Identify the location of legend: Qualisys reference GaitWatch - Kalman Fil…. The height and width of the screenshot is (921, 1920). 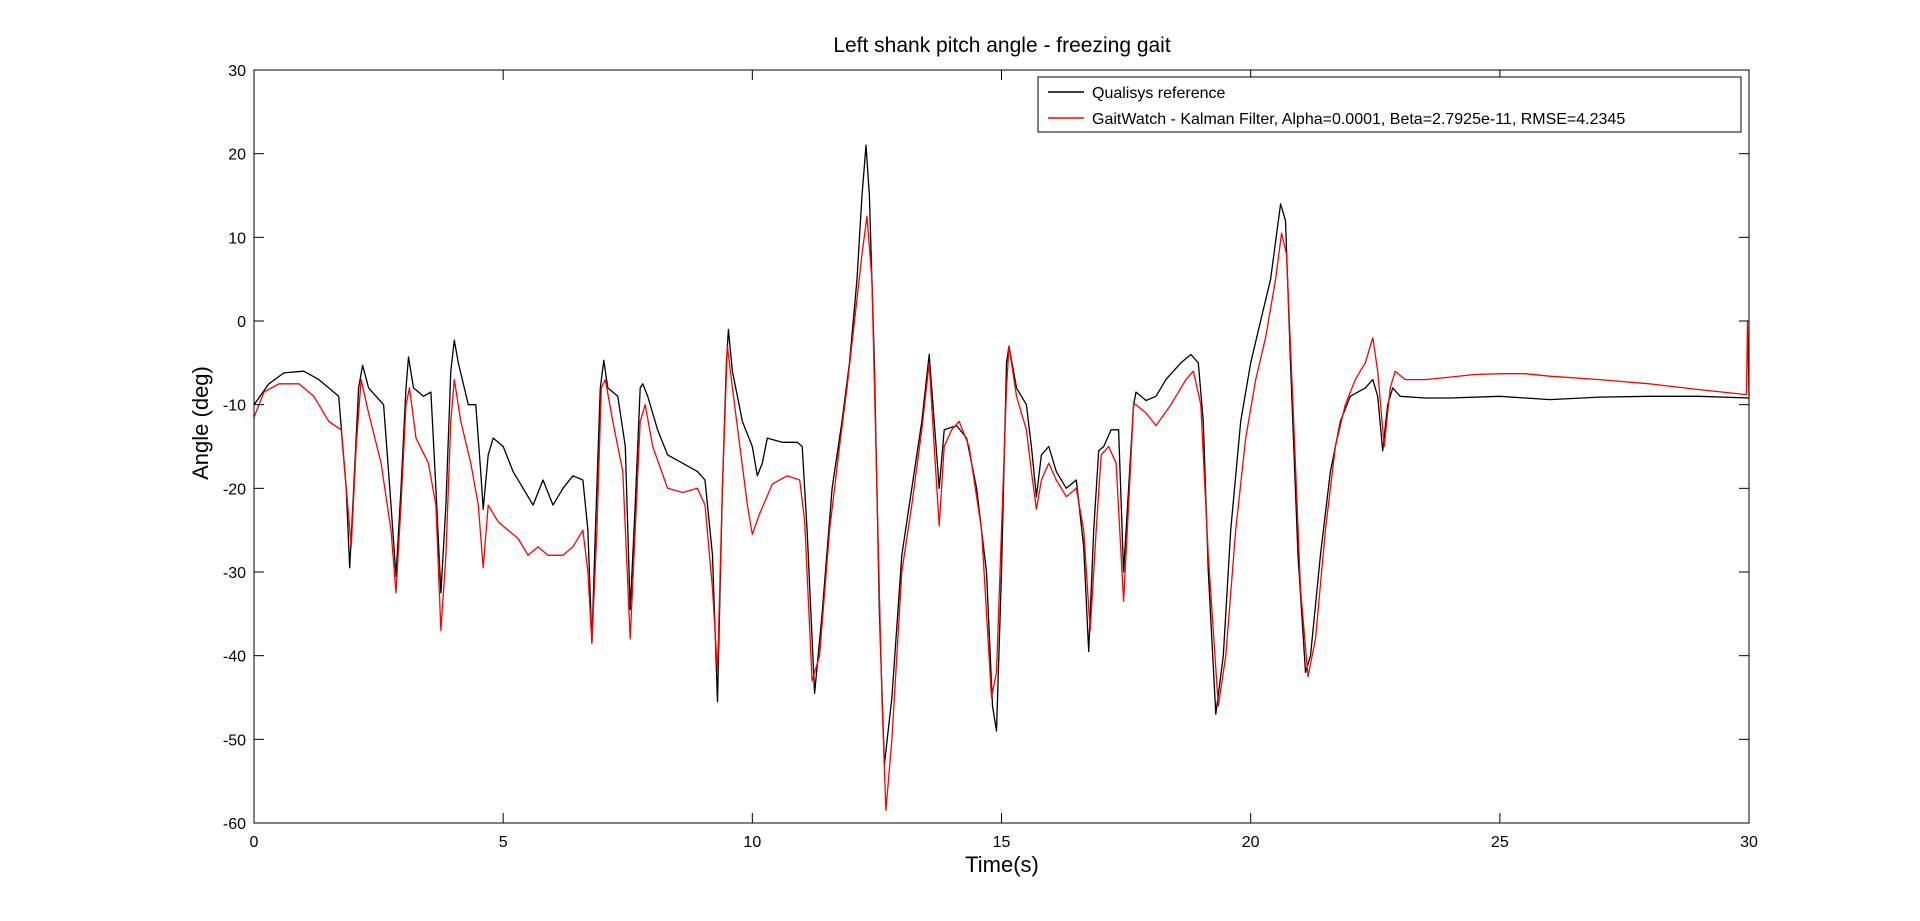
(1389, 104).